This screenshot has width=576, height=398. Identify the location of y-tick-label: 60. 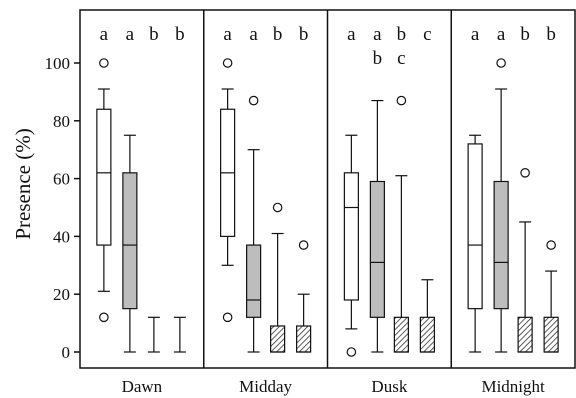
(61, 179).